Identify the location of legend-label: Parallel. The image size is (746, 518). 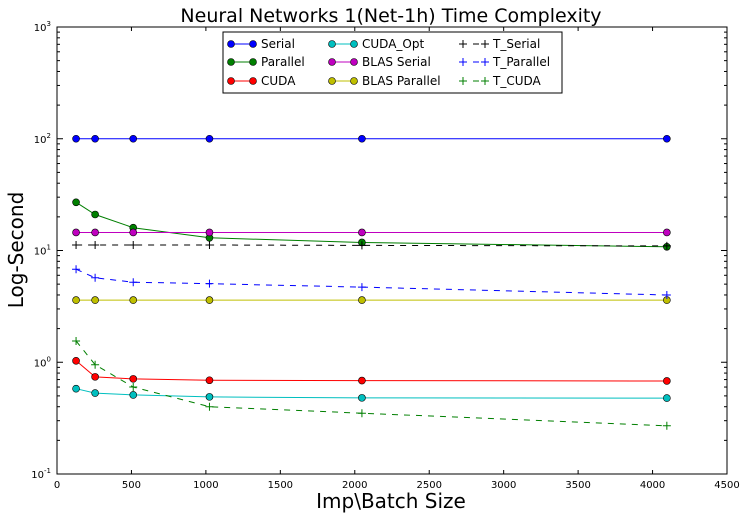
(283, 62).